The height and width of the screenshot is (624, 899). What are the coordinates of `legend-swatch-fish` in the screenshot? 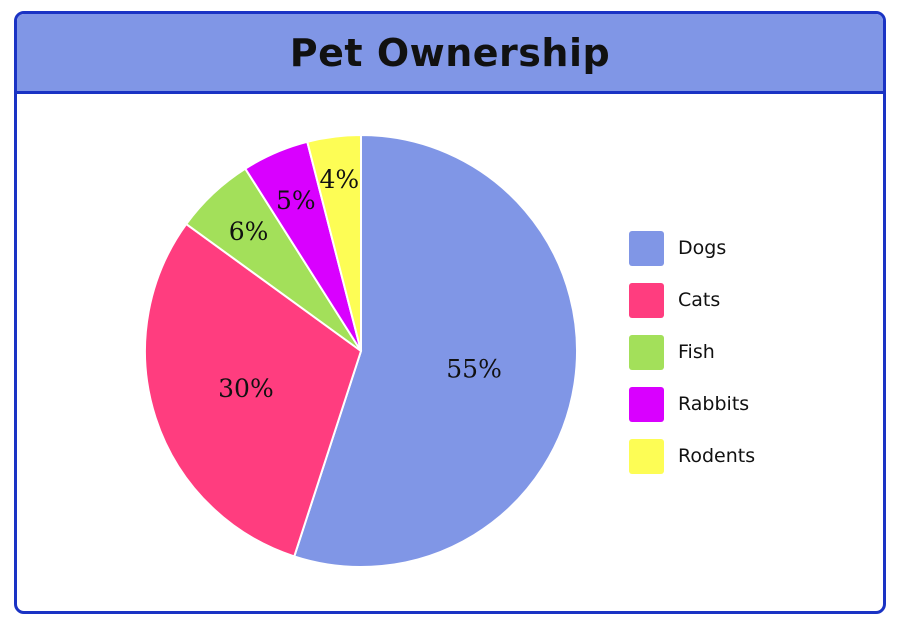 It's located at (646, 352).